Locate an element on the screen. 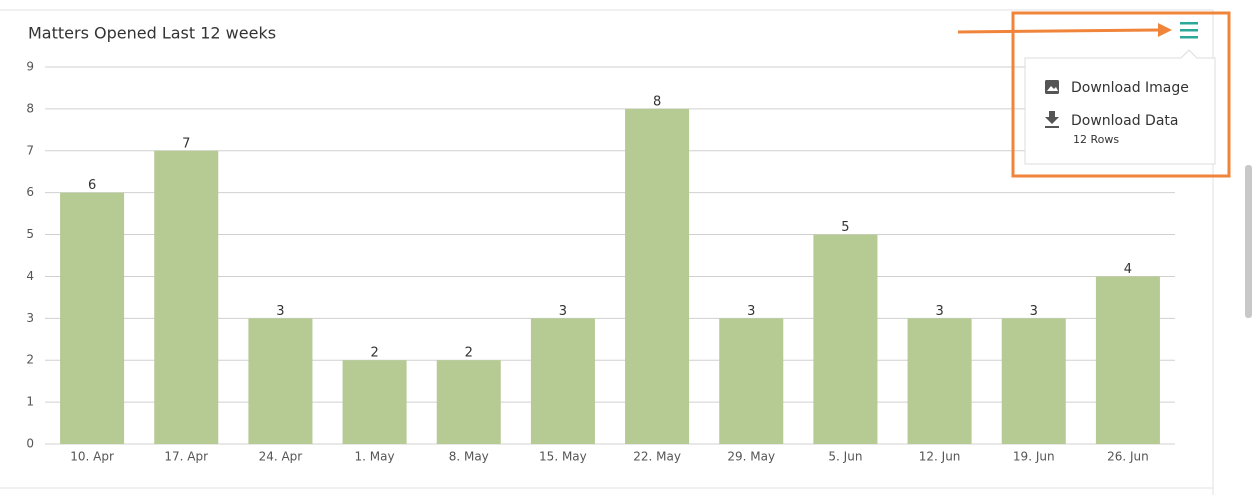 Image resolution: width=1255 pixels, height=495 pixels. download-icon is located at coordinates (1052, 119).